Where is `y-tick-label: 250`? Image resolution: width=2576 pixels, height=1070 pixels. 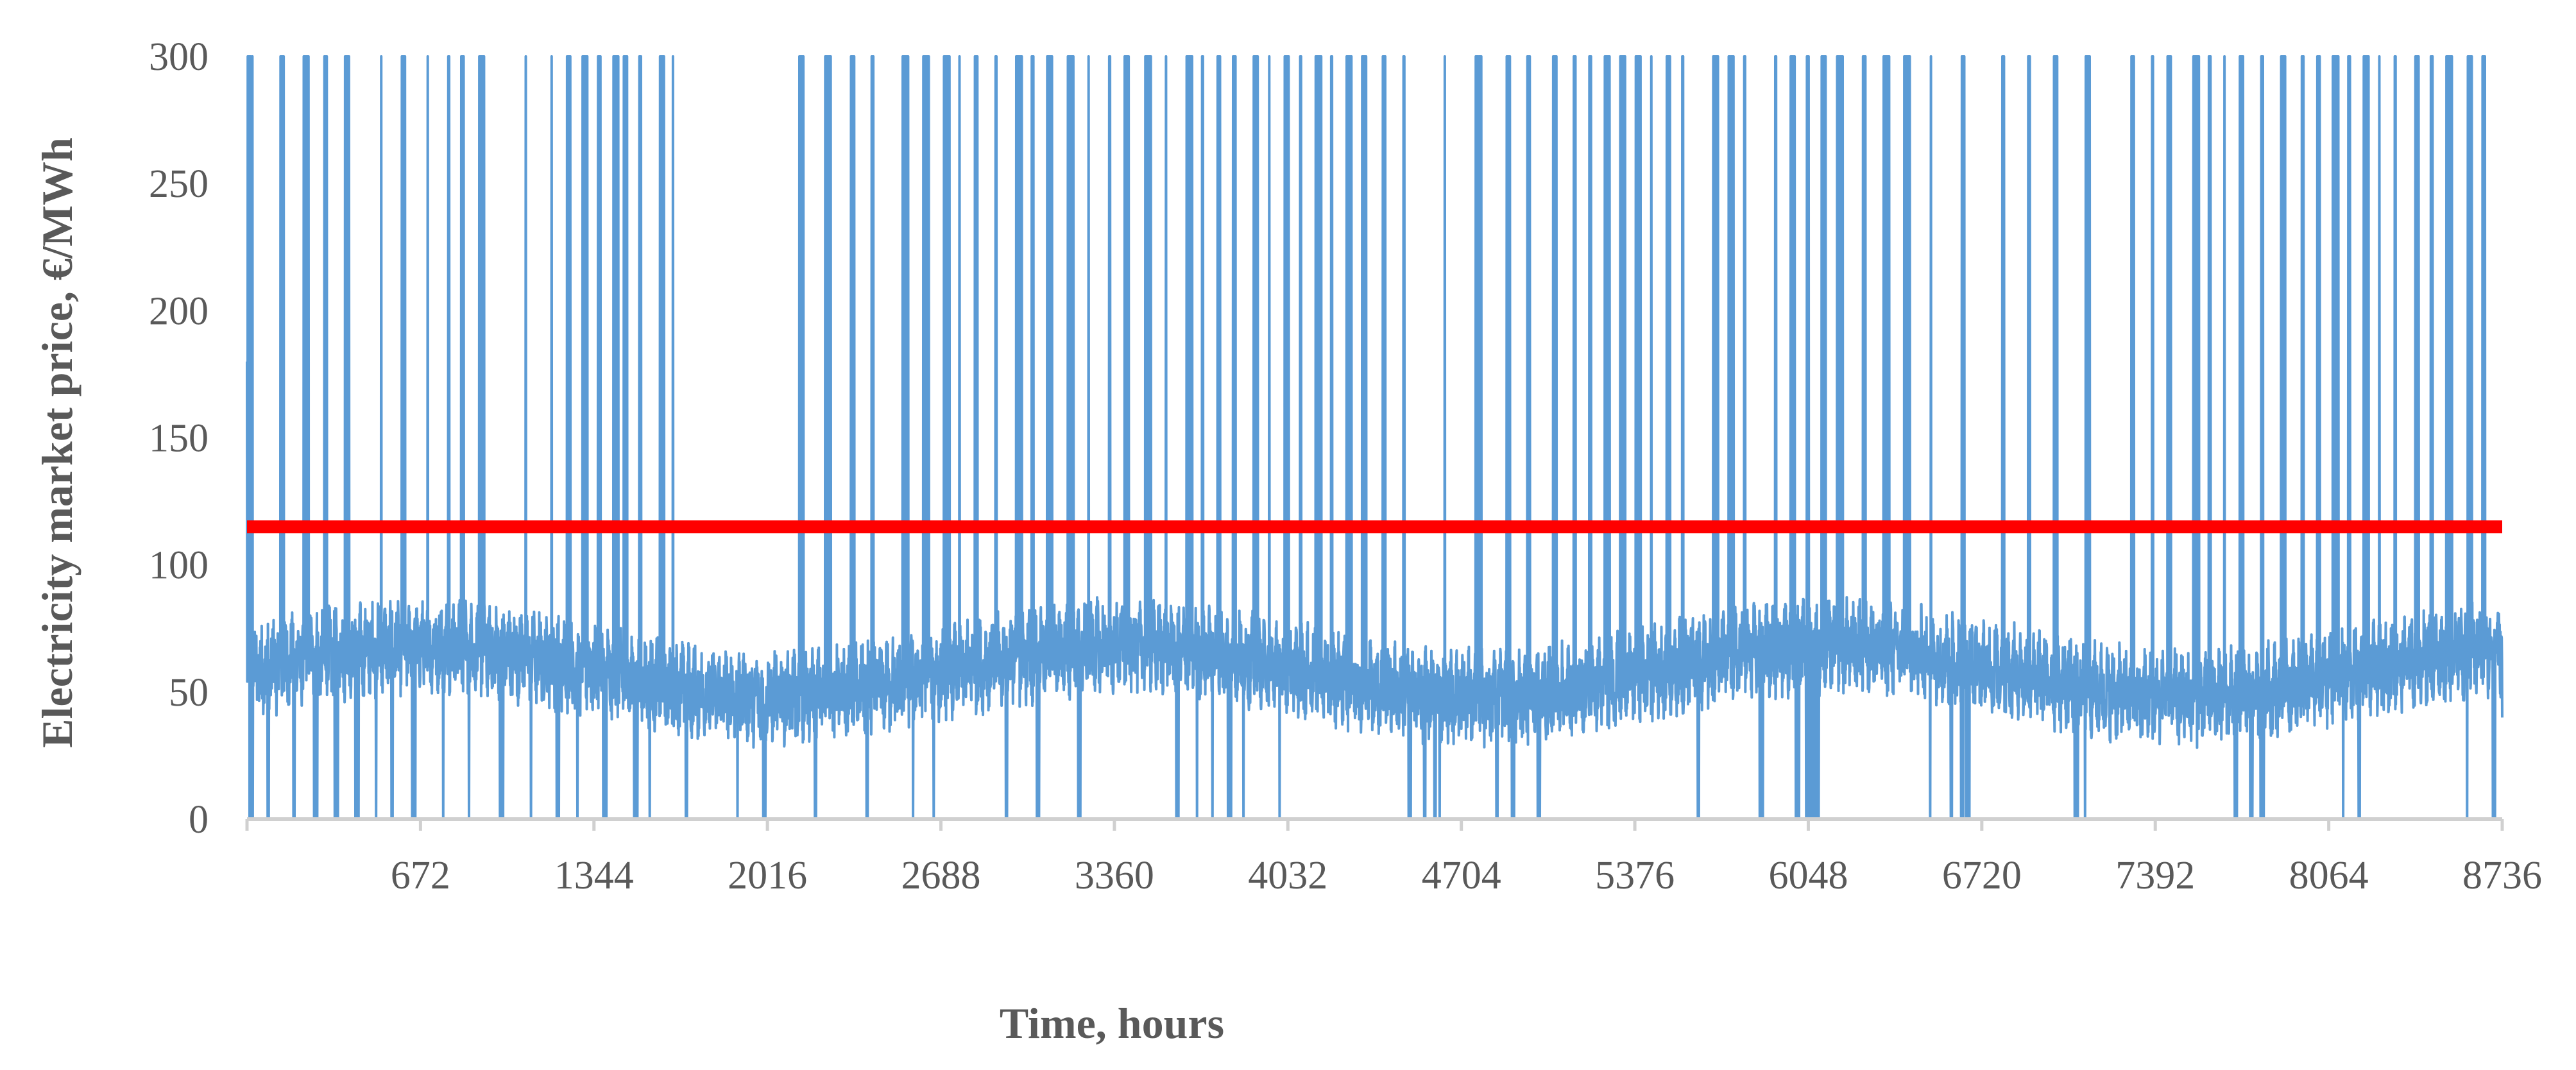
y-tick-label: 250 is located at coordinates (179, 184).